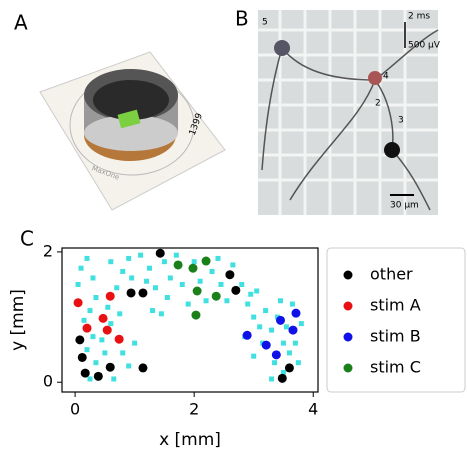 The width and height of the screenshot is (467, 459). What do you see at coordinates (190, 440) in the screenshot?
I see `x-axis-label: x [mm]` at bounding box center [190, 440].